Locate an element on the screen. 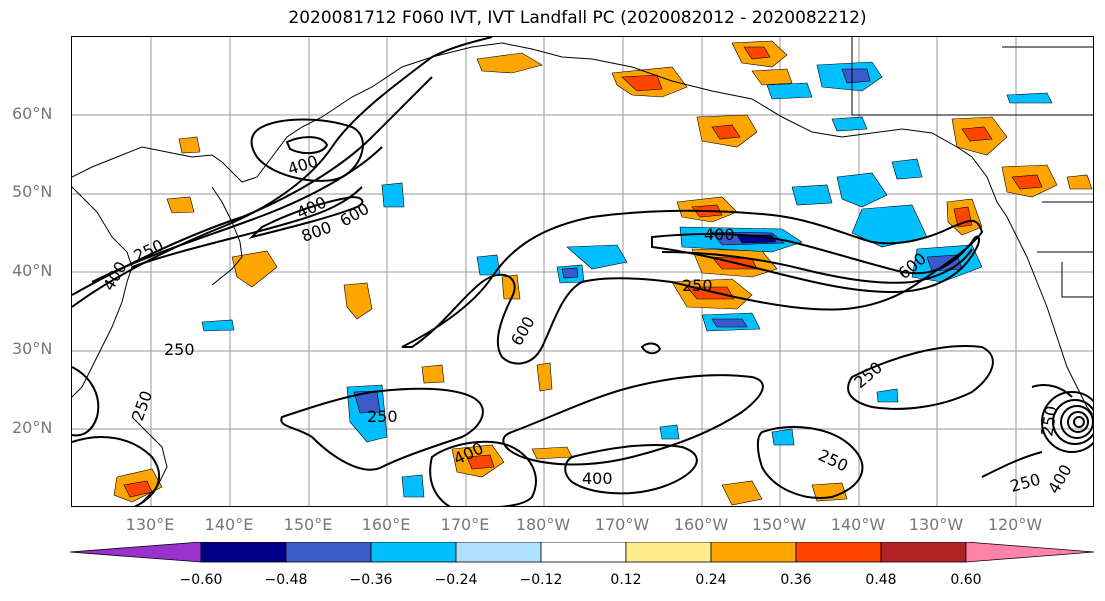 The height and width of the screenshot is (601, 1105). lon-label-120w: 120°W is located at coordinates (1015, 524).